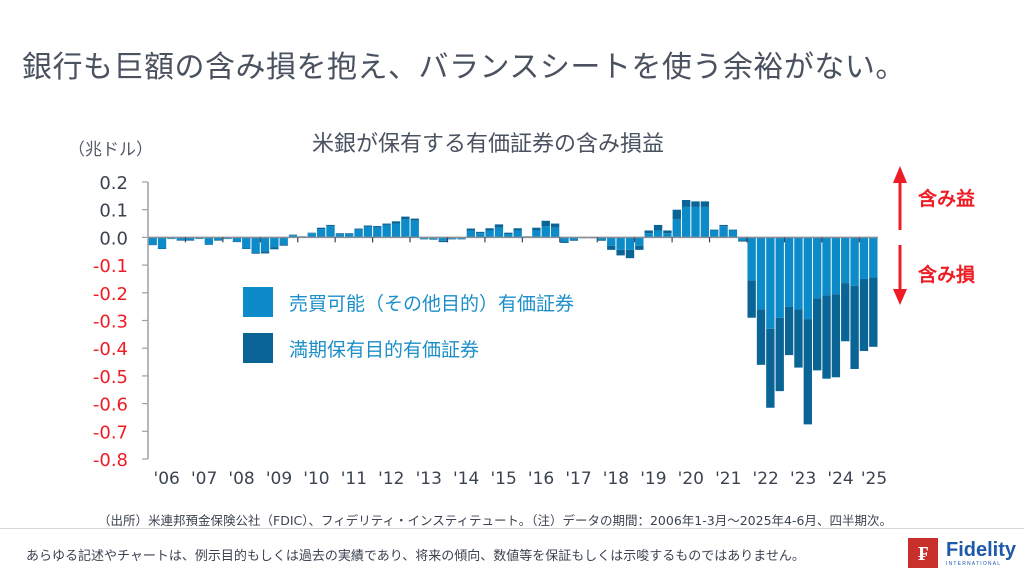 The width and height of the screenshot is (1024, 576). I want to click on logo-name: Fidelity, so click(981, 549).